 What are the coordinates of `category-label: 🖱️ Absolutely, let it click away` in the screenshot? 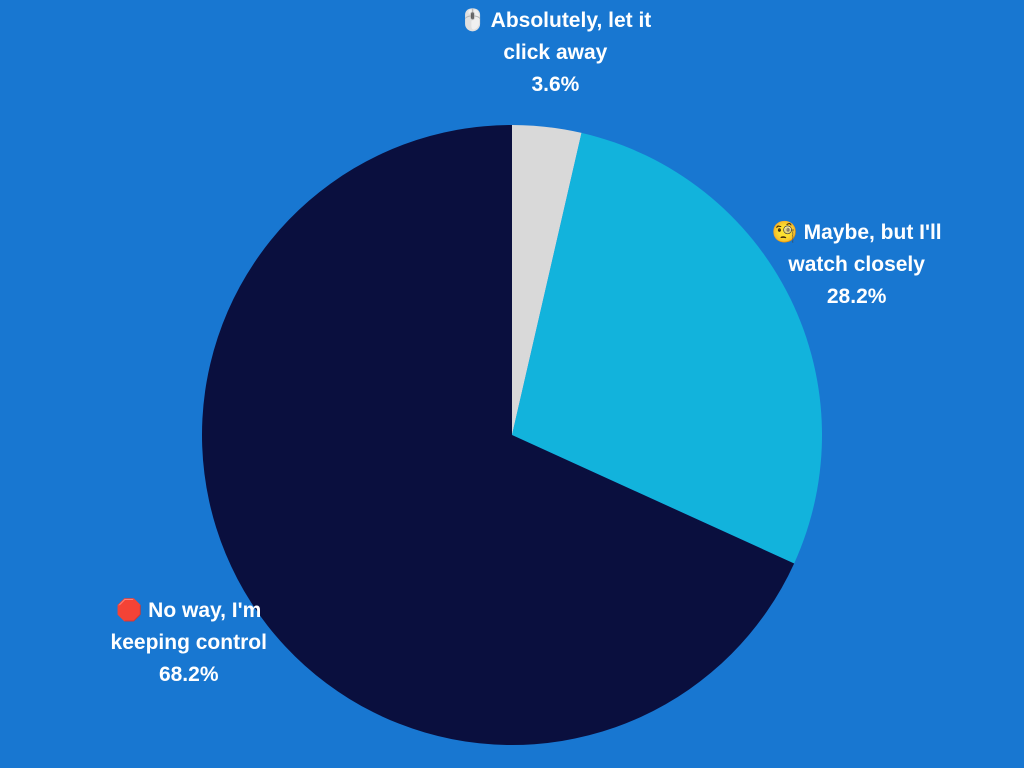 It's located at (555, 37).